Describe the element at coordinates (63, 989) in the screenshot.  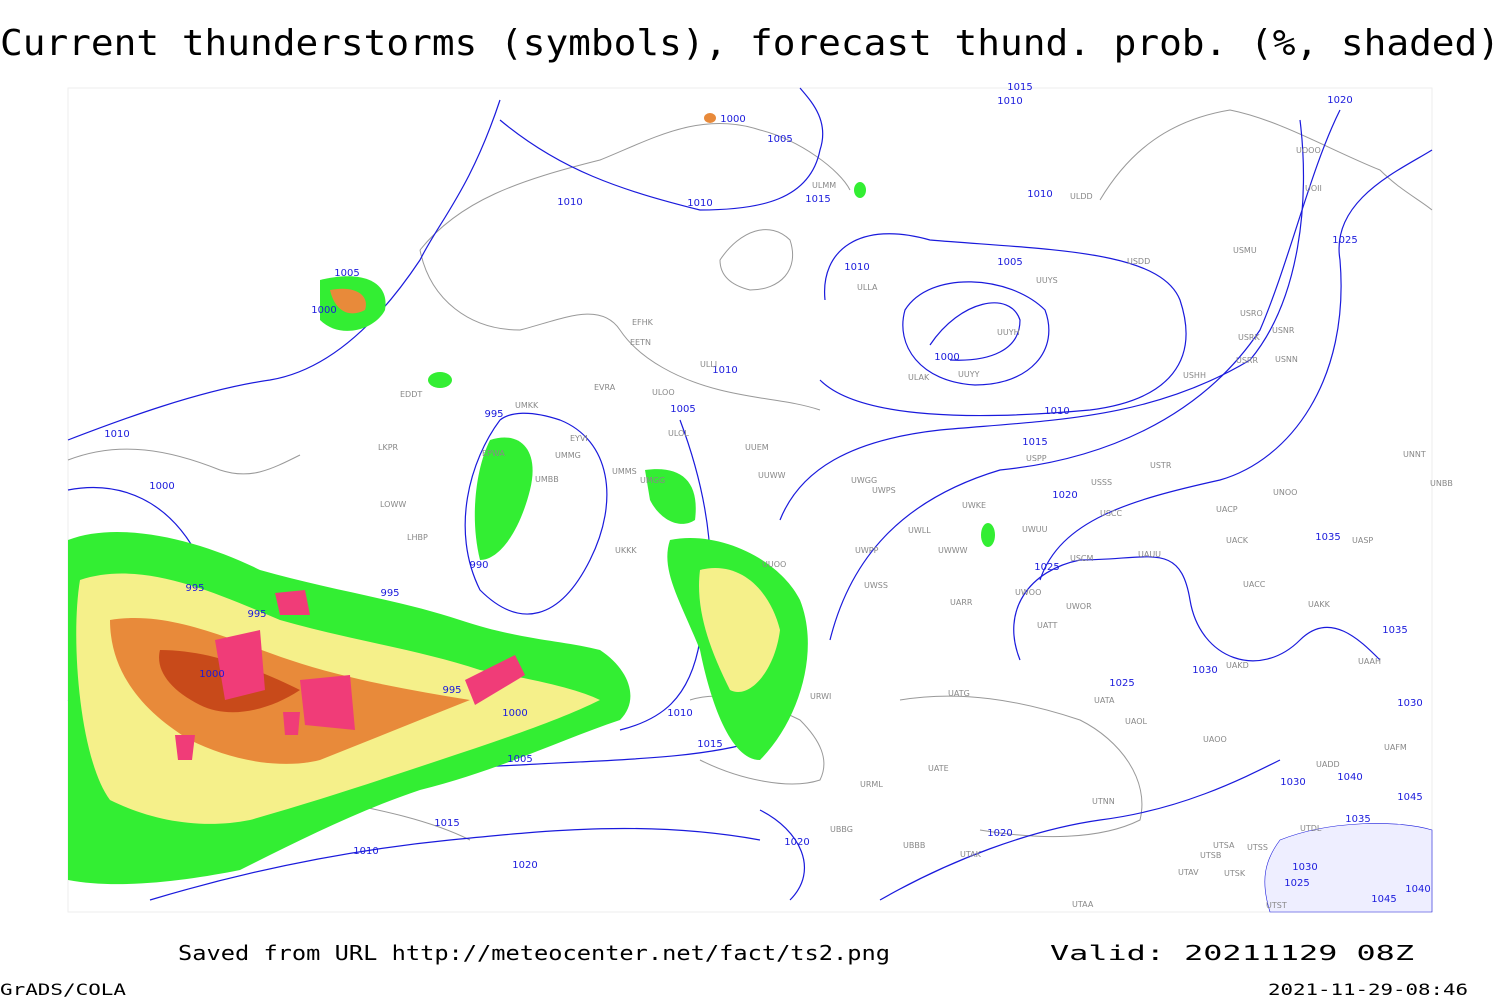
I see `software-credit: GrADS/COLA` at that location.